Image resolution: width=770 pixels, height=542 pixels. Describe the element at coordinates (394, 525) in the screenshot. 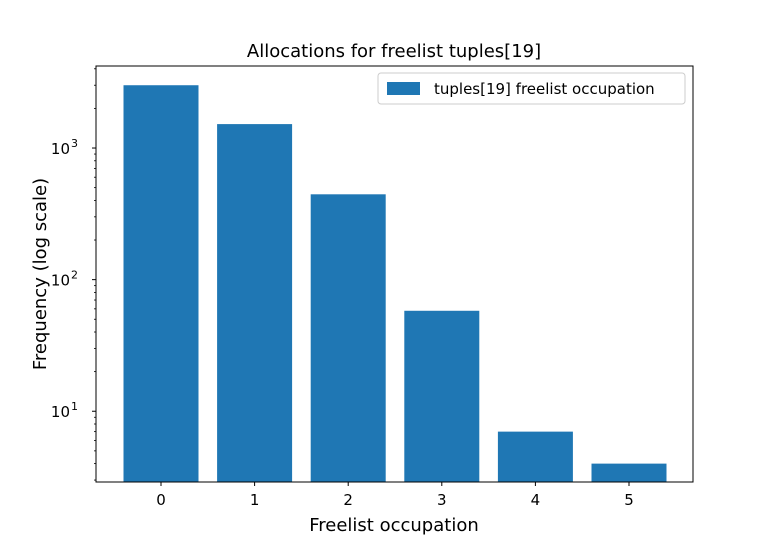

I see `x-axis-label: Freelist occupation` at that location.